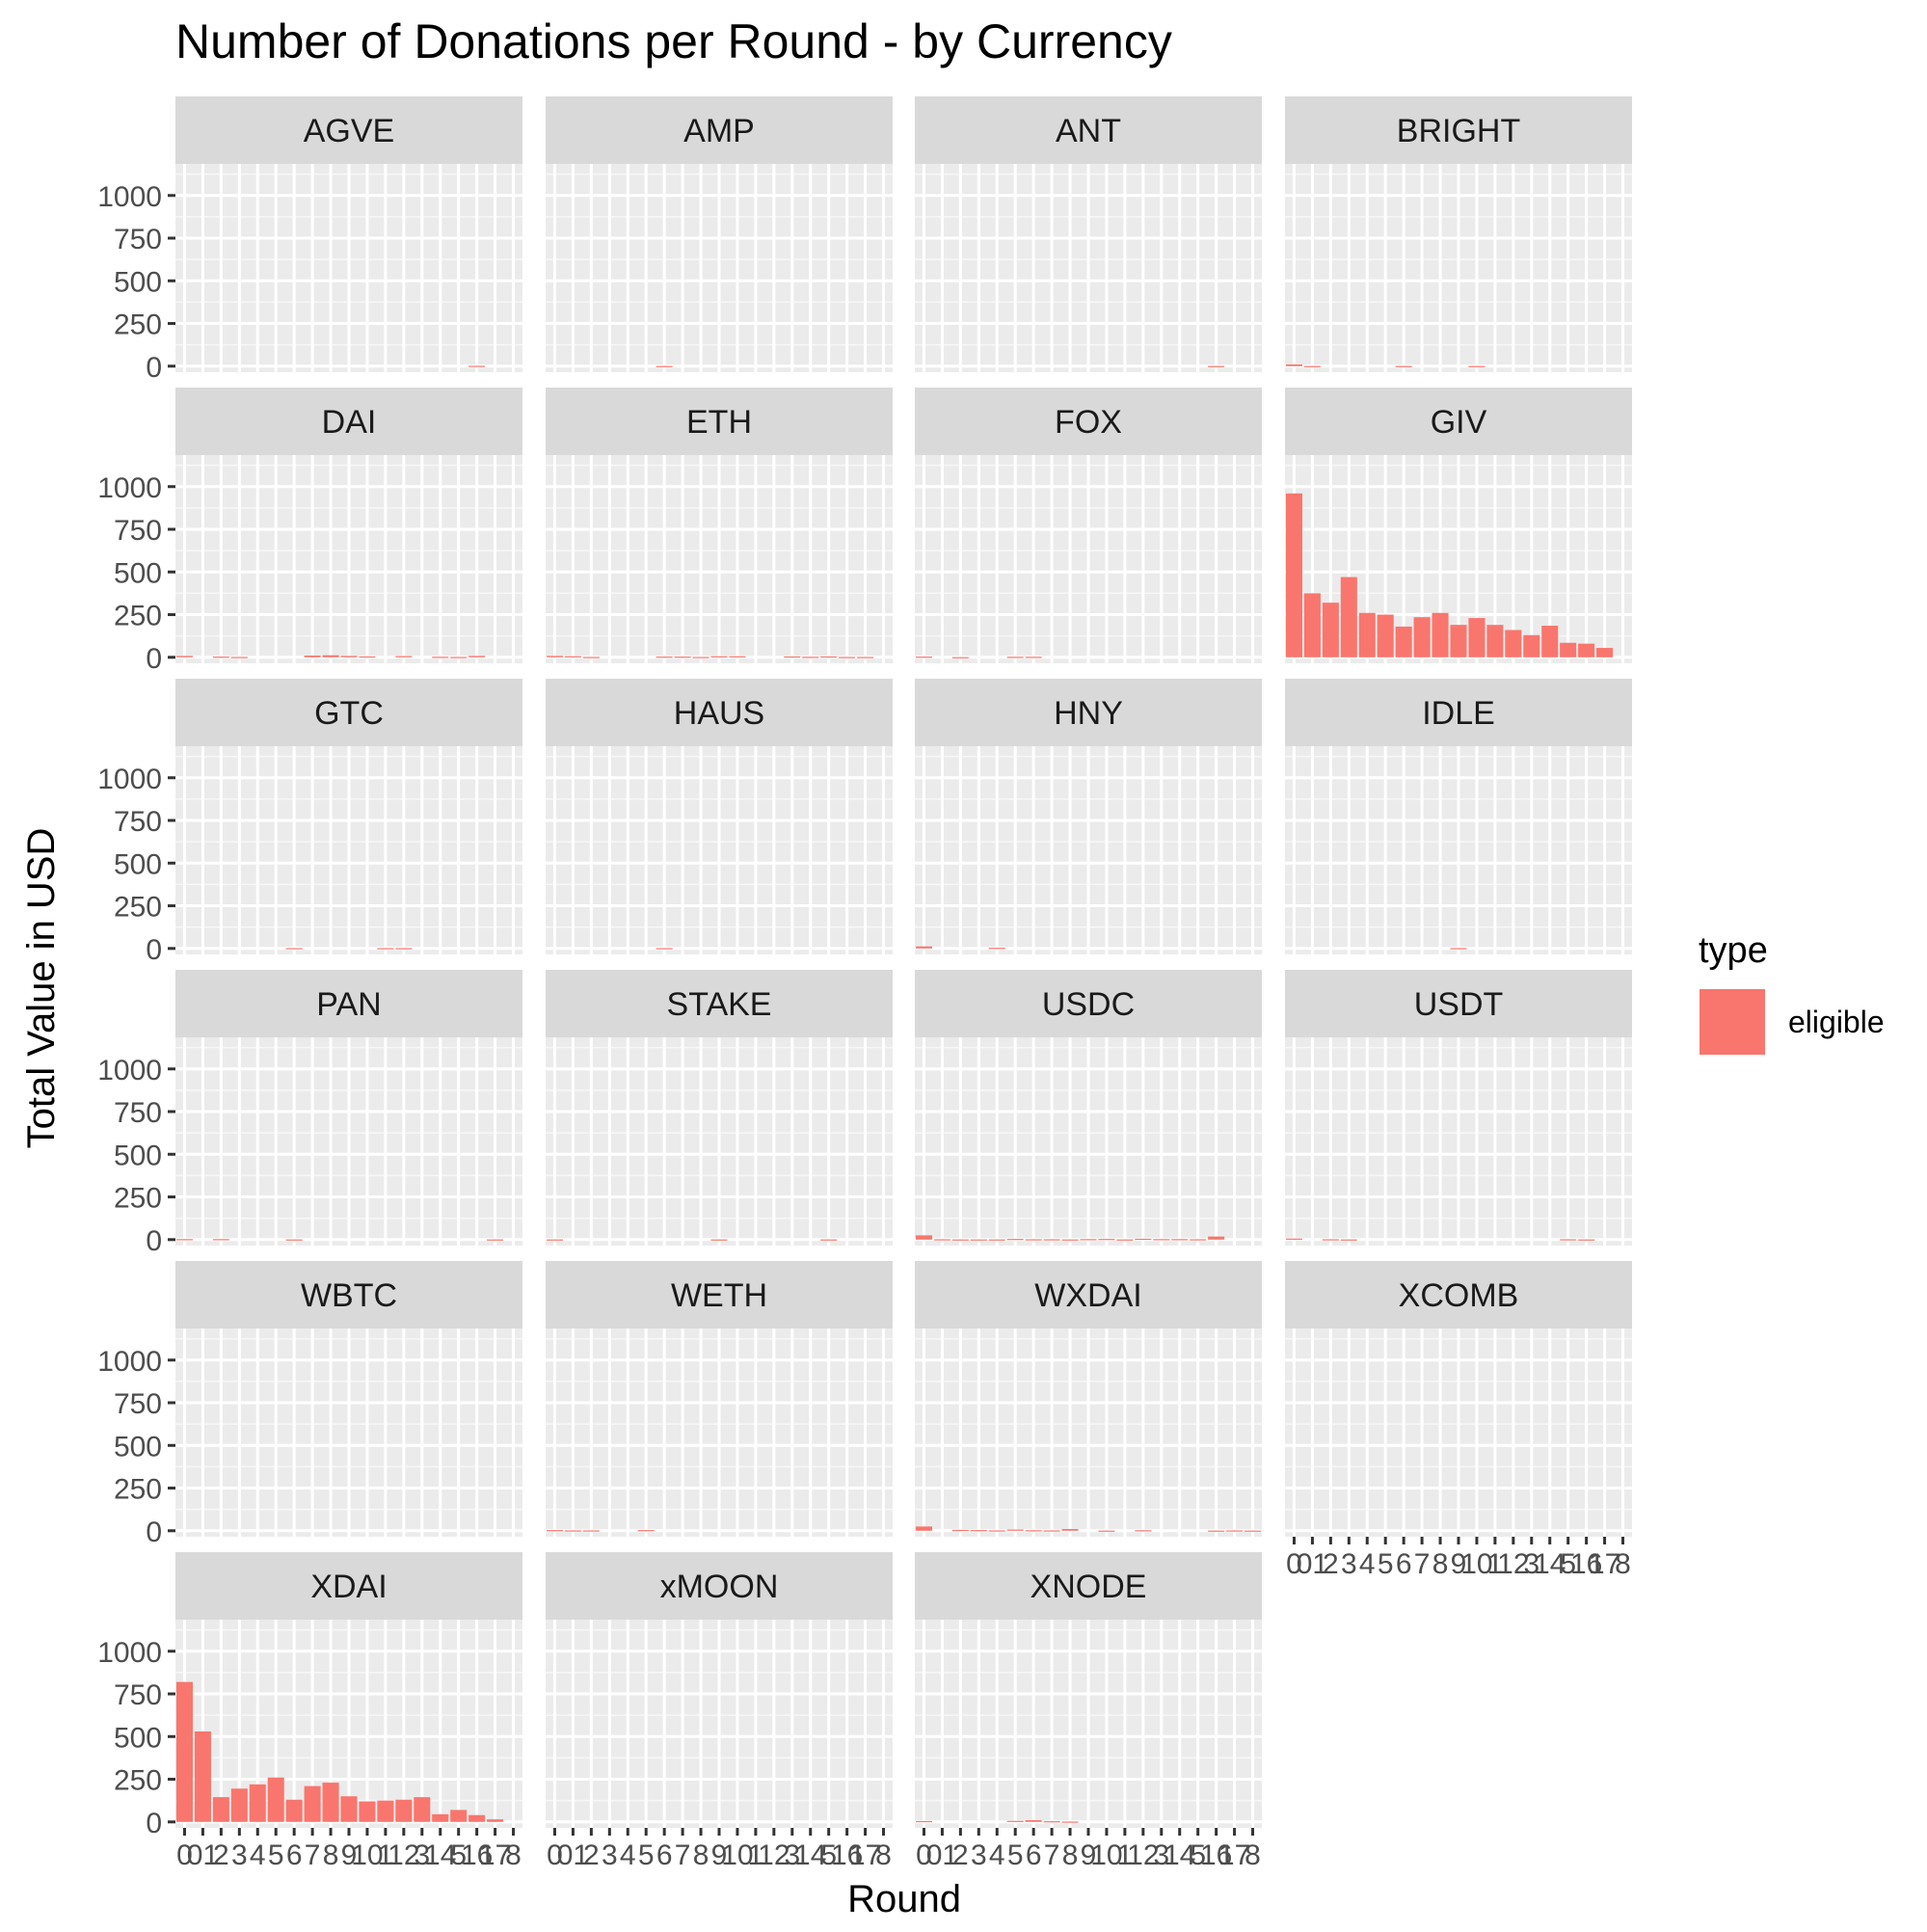  I want to click on legend: eligible, so click(1791, 1022).